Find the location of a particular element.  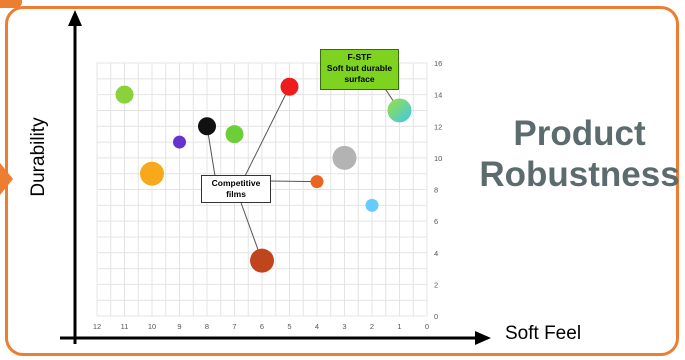

x-tick-label: 8 is located at coordinates (207, 326).